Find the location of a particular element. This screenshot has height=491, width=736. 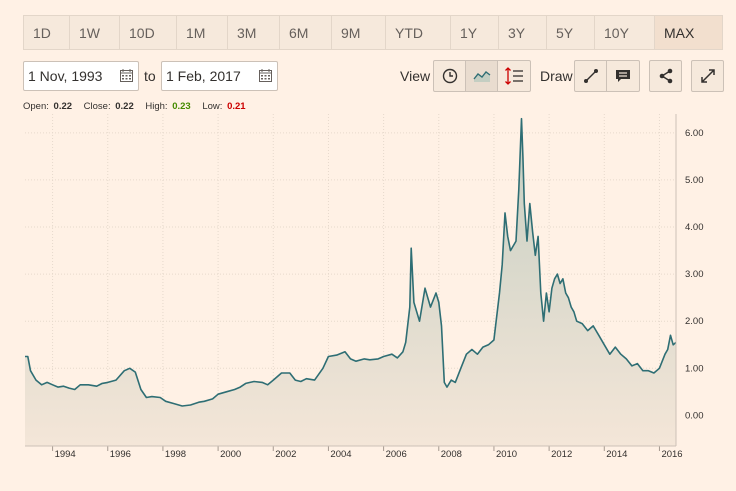

range-button-10y: 10Y is located at coordinates (625, 32).